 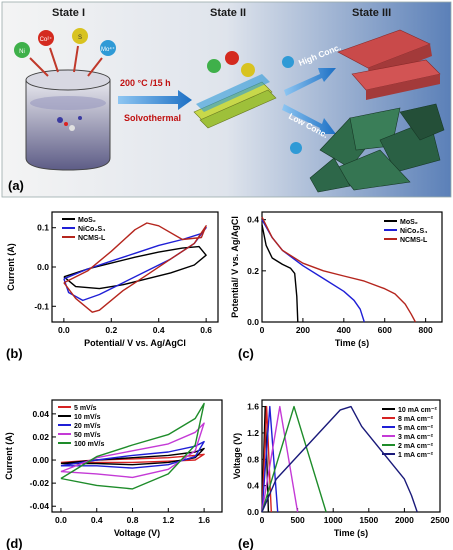 What do you see at coordinates (262, 330) in the screenshot?
I see `x-tick-label: 0` at bounding box center [262, 330].